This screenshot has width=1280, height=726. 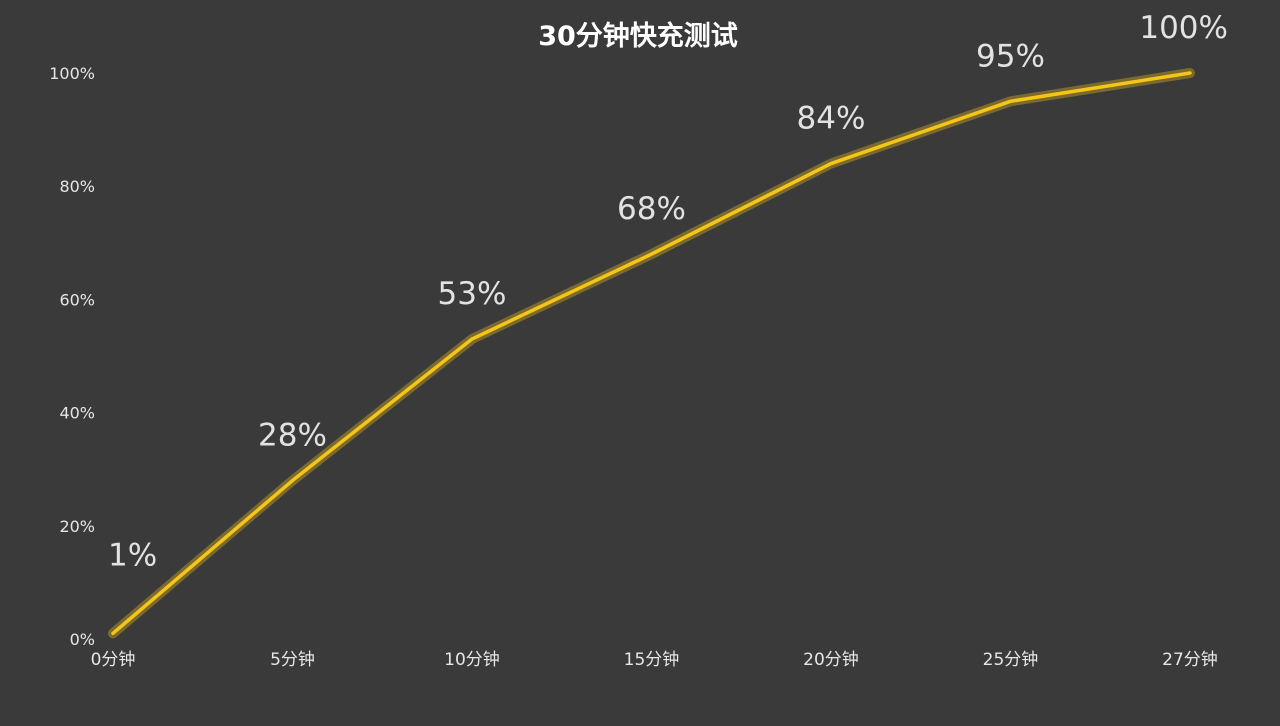 I want to click on x-tick-label: 10分钟, so click(x=472, y=660).